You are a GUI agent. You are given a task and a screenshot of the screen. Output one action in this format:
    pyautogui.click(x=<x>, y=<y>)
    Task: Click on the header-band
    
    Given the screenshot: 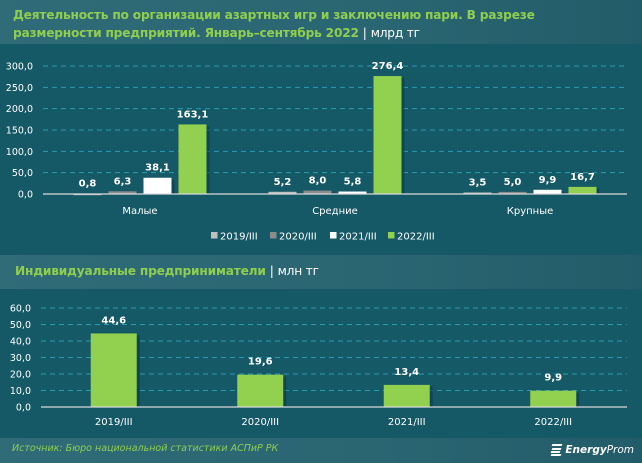 What is the action you would take?
    pyautogui.click(x=321, y=22)
    